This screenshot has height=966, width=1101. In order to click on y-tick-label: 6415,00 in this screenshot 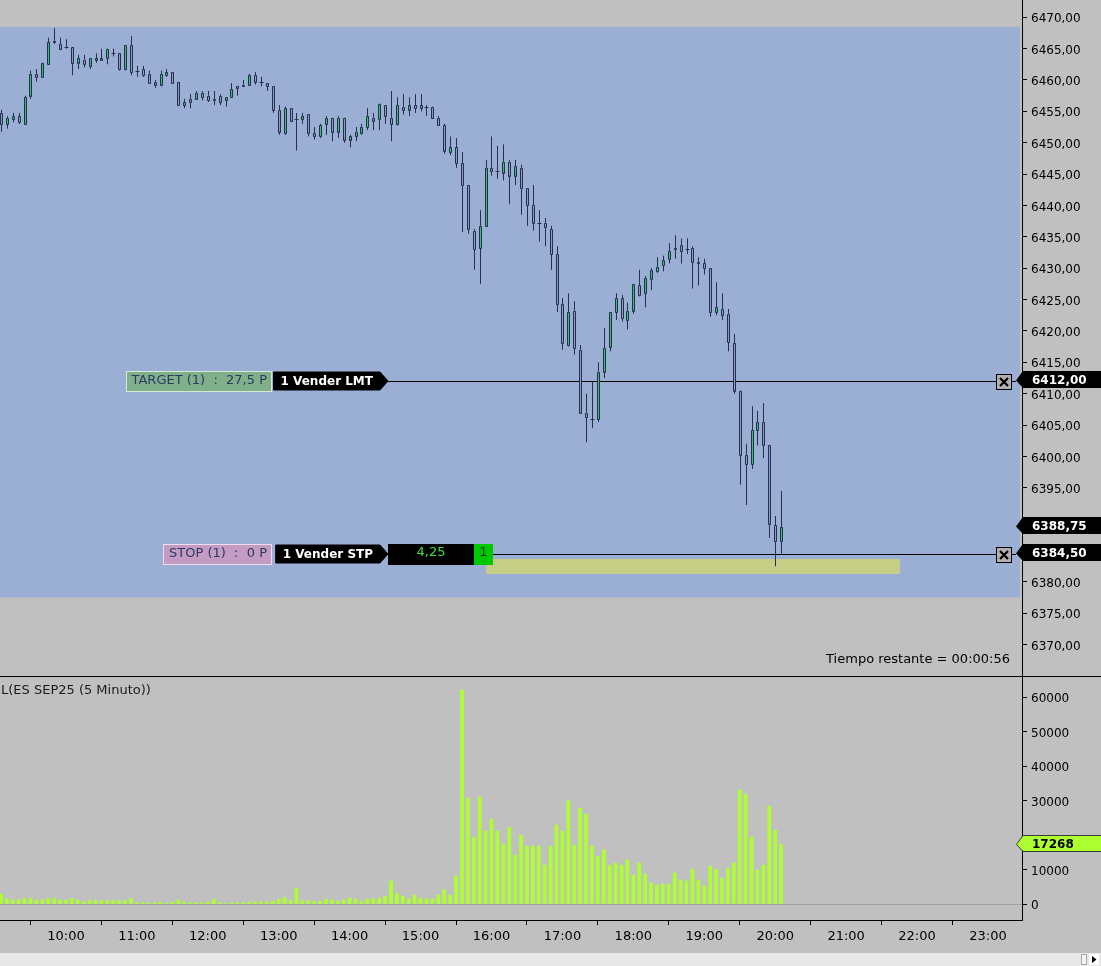, I will do `click(1056, 363)`.